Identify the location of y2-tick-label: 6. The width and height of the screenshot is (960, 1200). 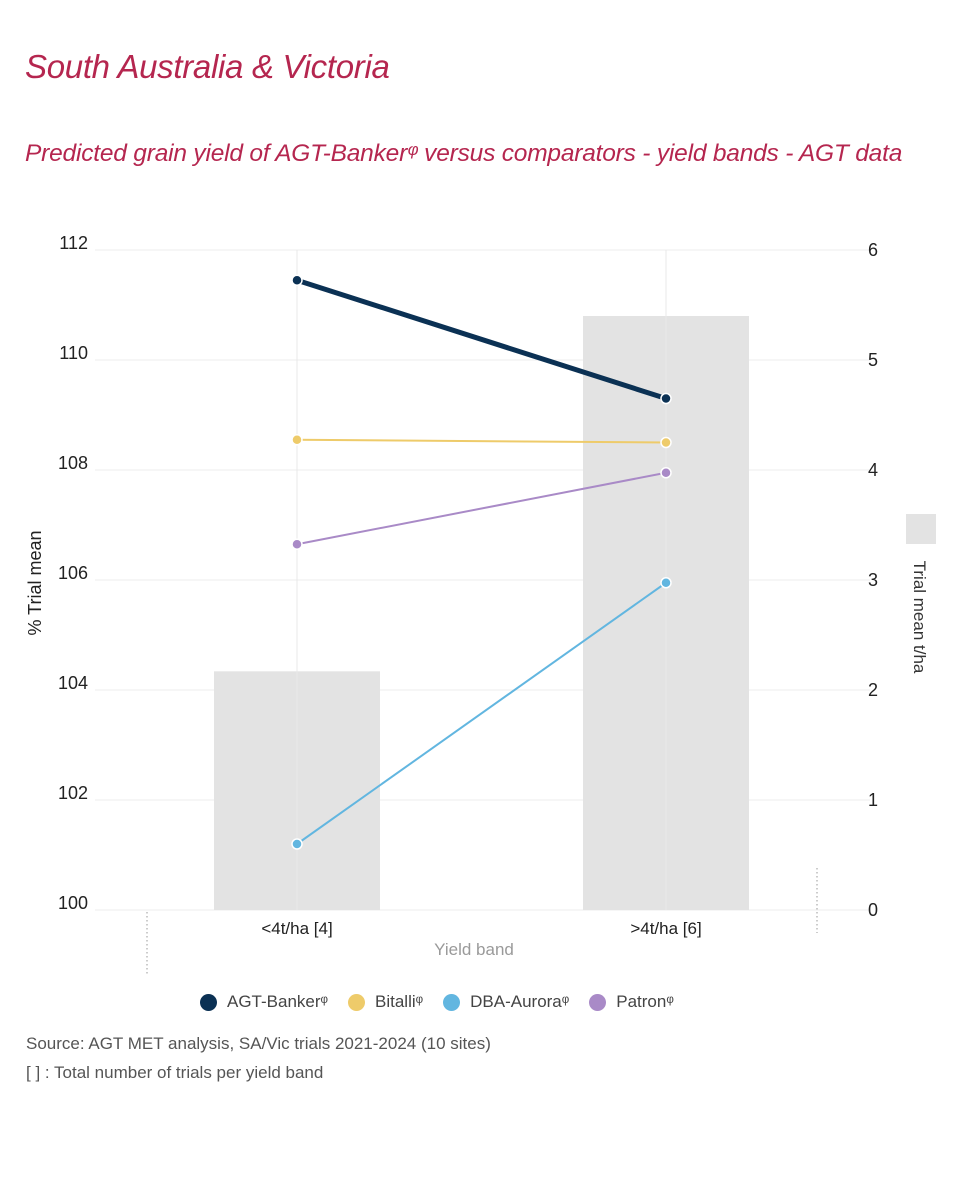
(873, 250).